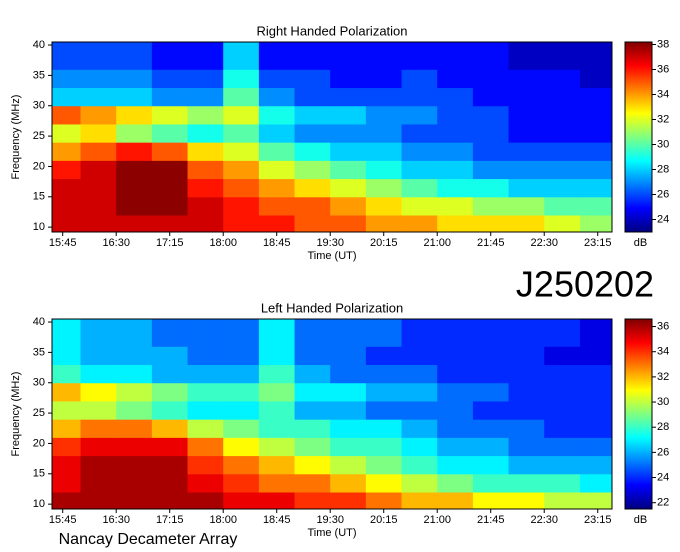 This screenshot has width=680, height=552. I want to click on x-tick-label: 22:30, so click(544, 520).